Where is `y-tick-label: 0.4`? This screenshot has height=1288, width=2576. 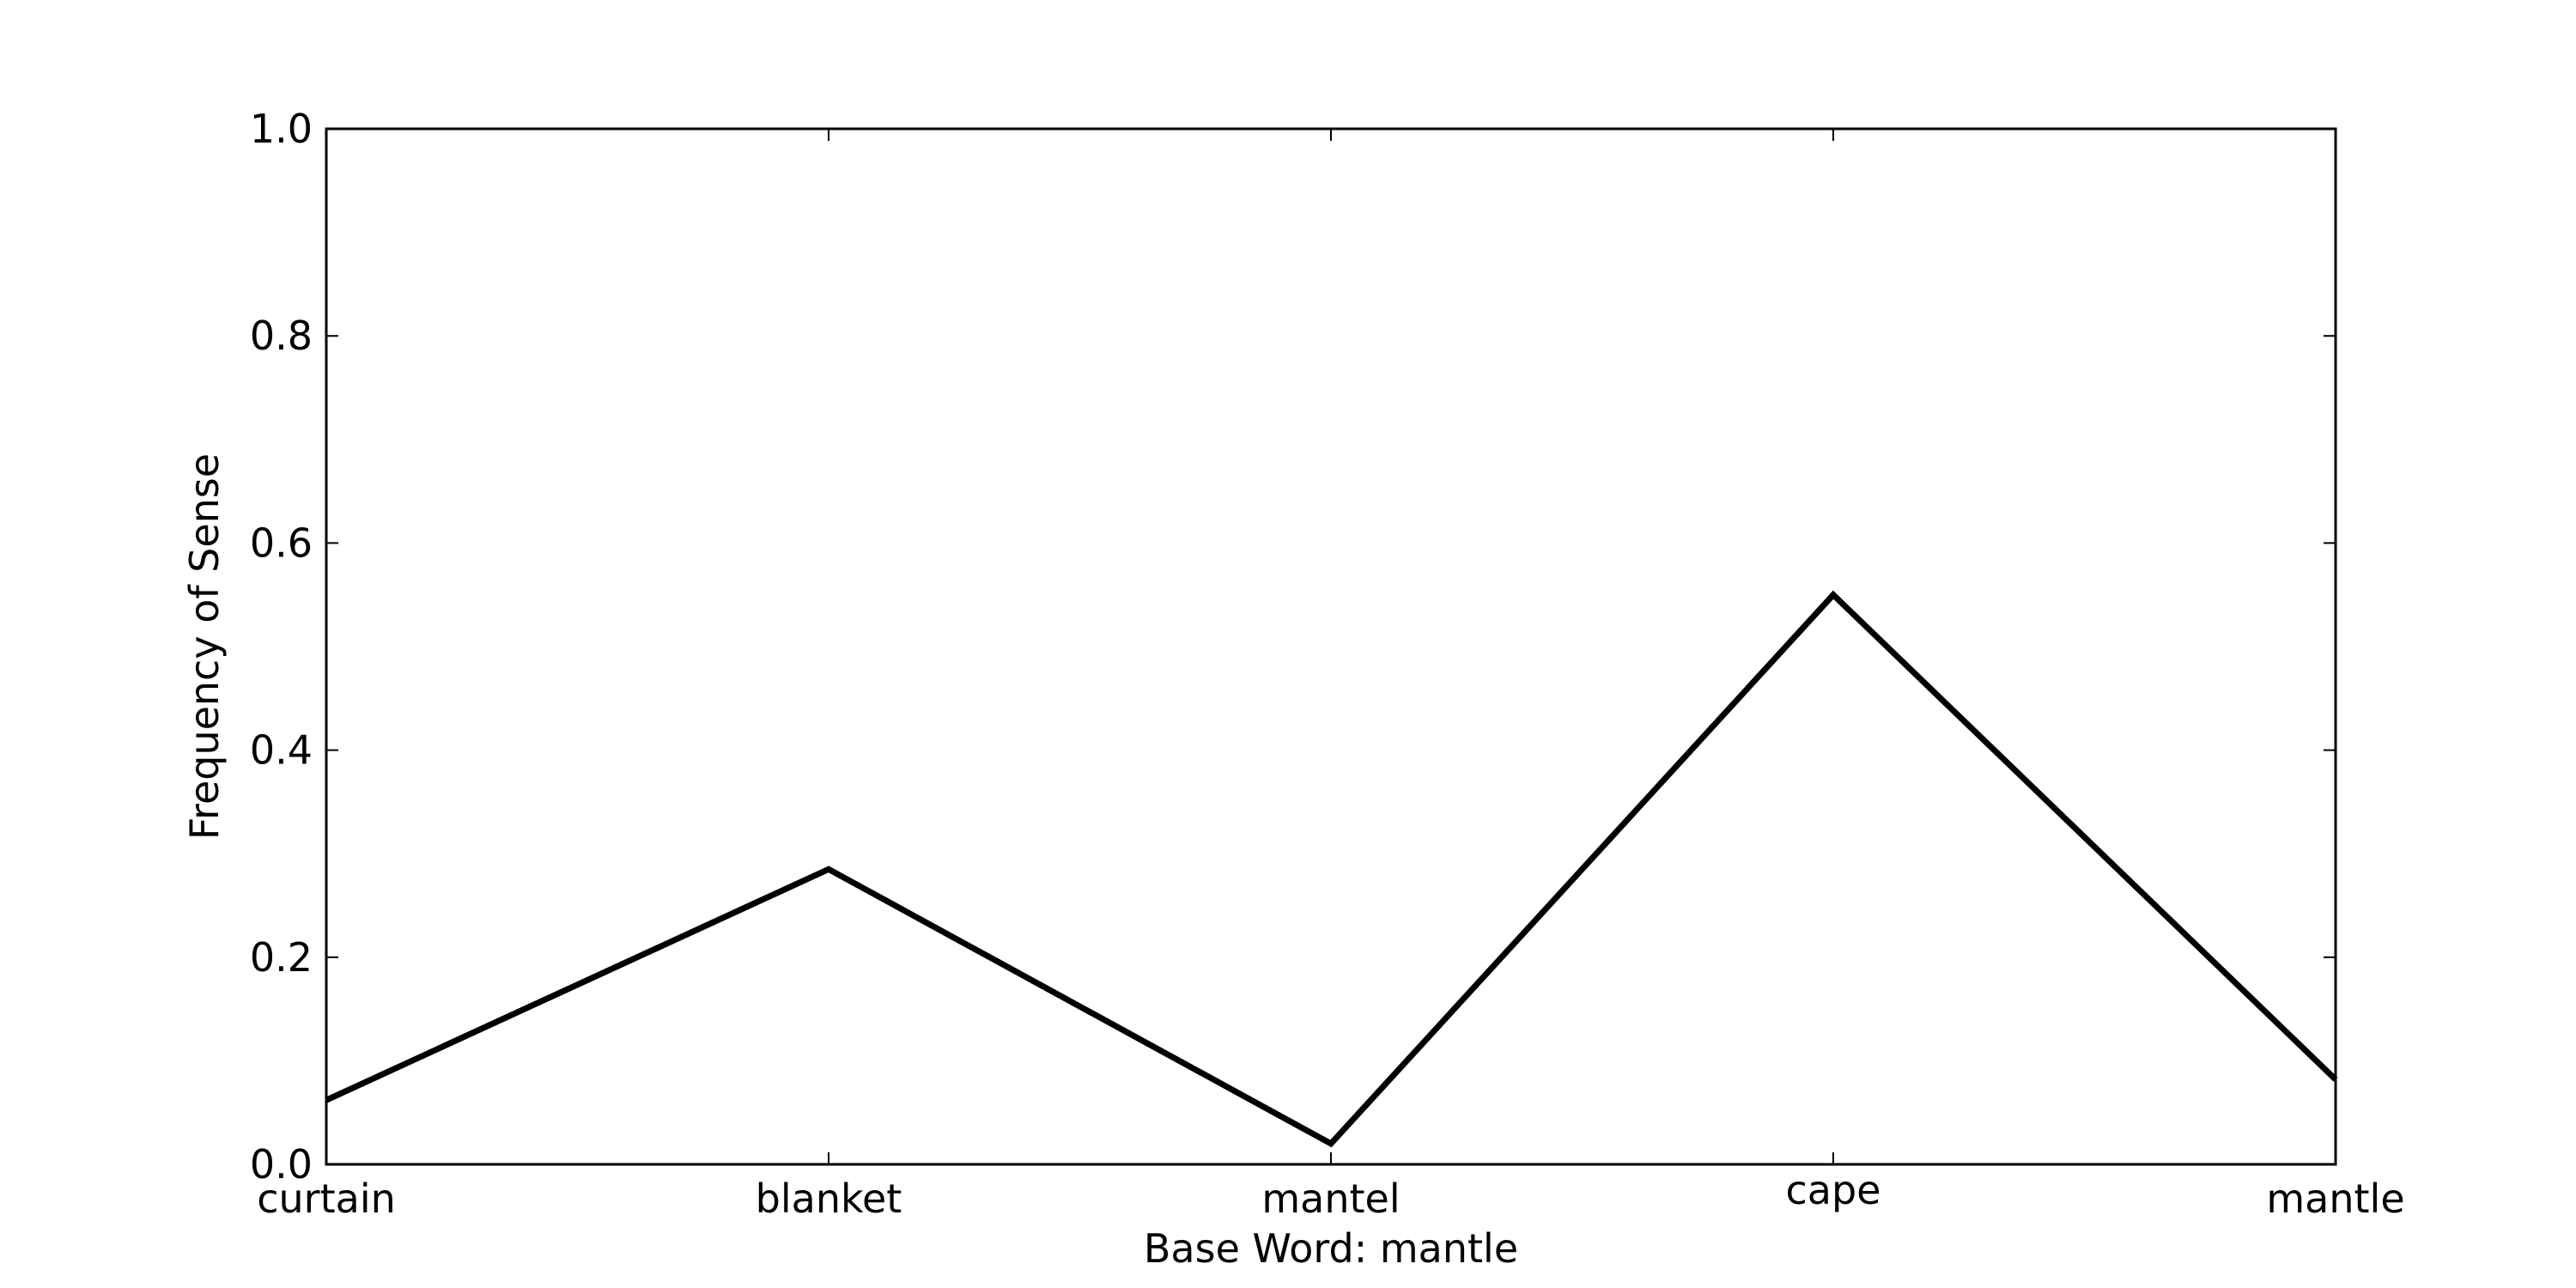 y-tick-label: 0.4 is located at coordinates (281, 750).